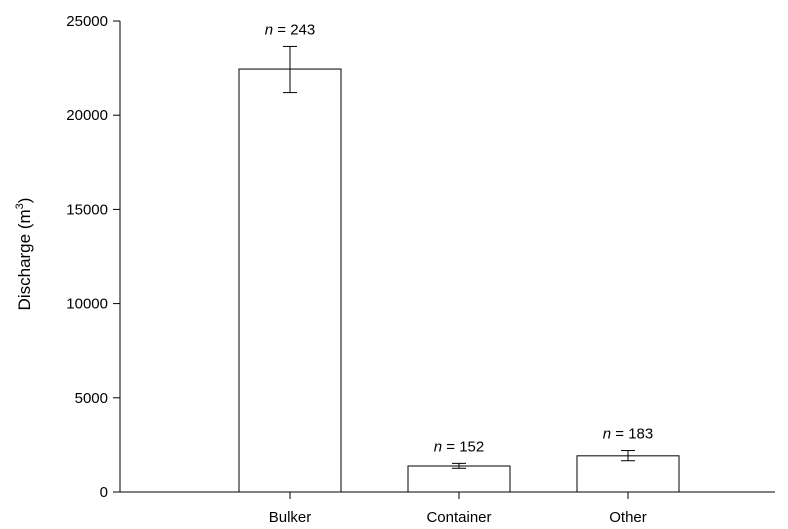 This screenshot has height=529, width=788. What do you see at coordinates (628, 517) in the screenshot?
I see `x-tick-label: Other` at bounding box center [628, 517].